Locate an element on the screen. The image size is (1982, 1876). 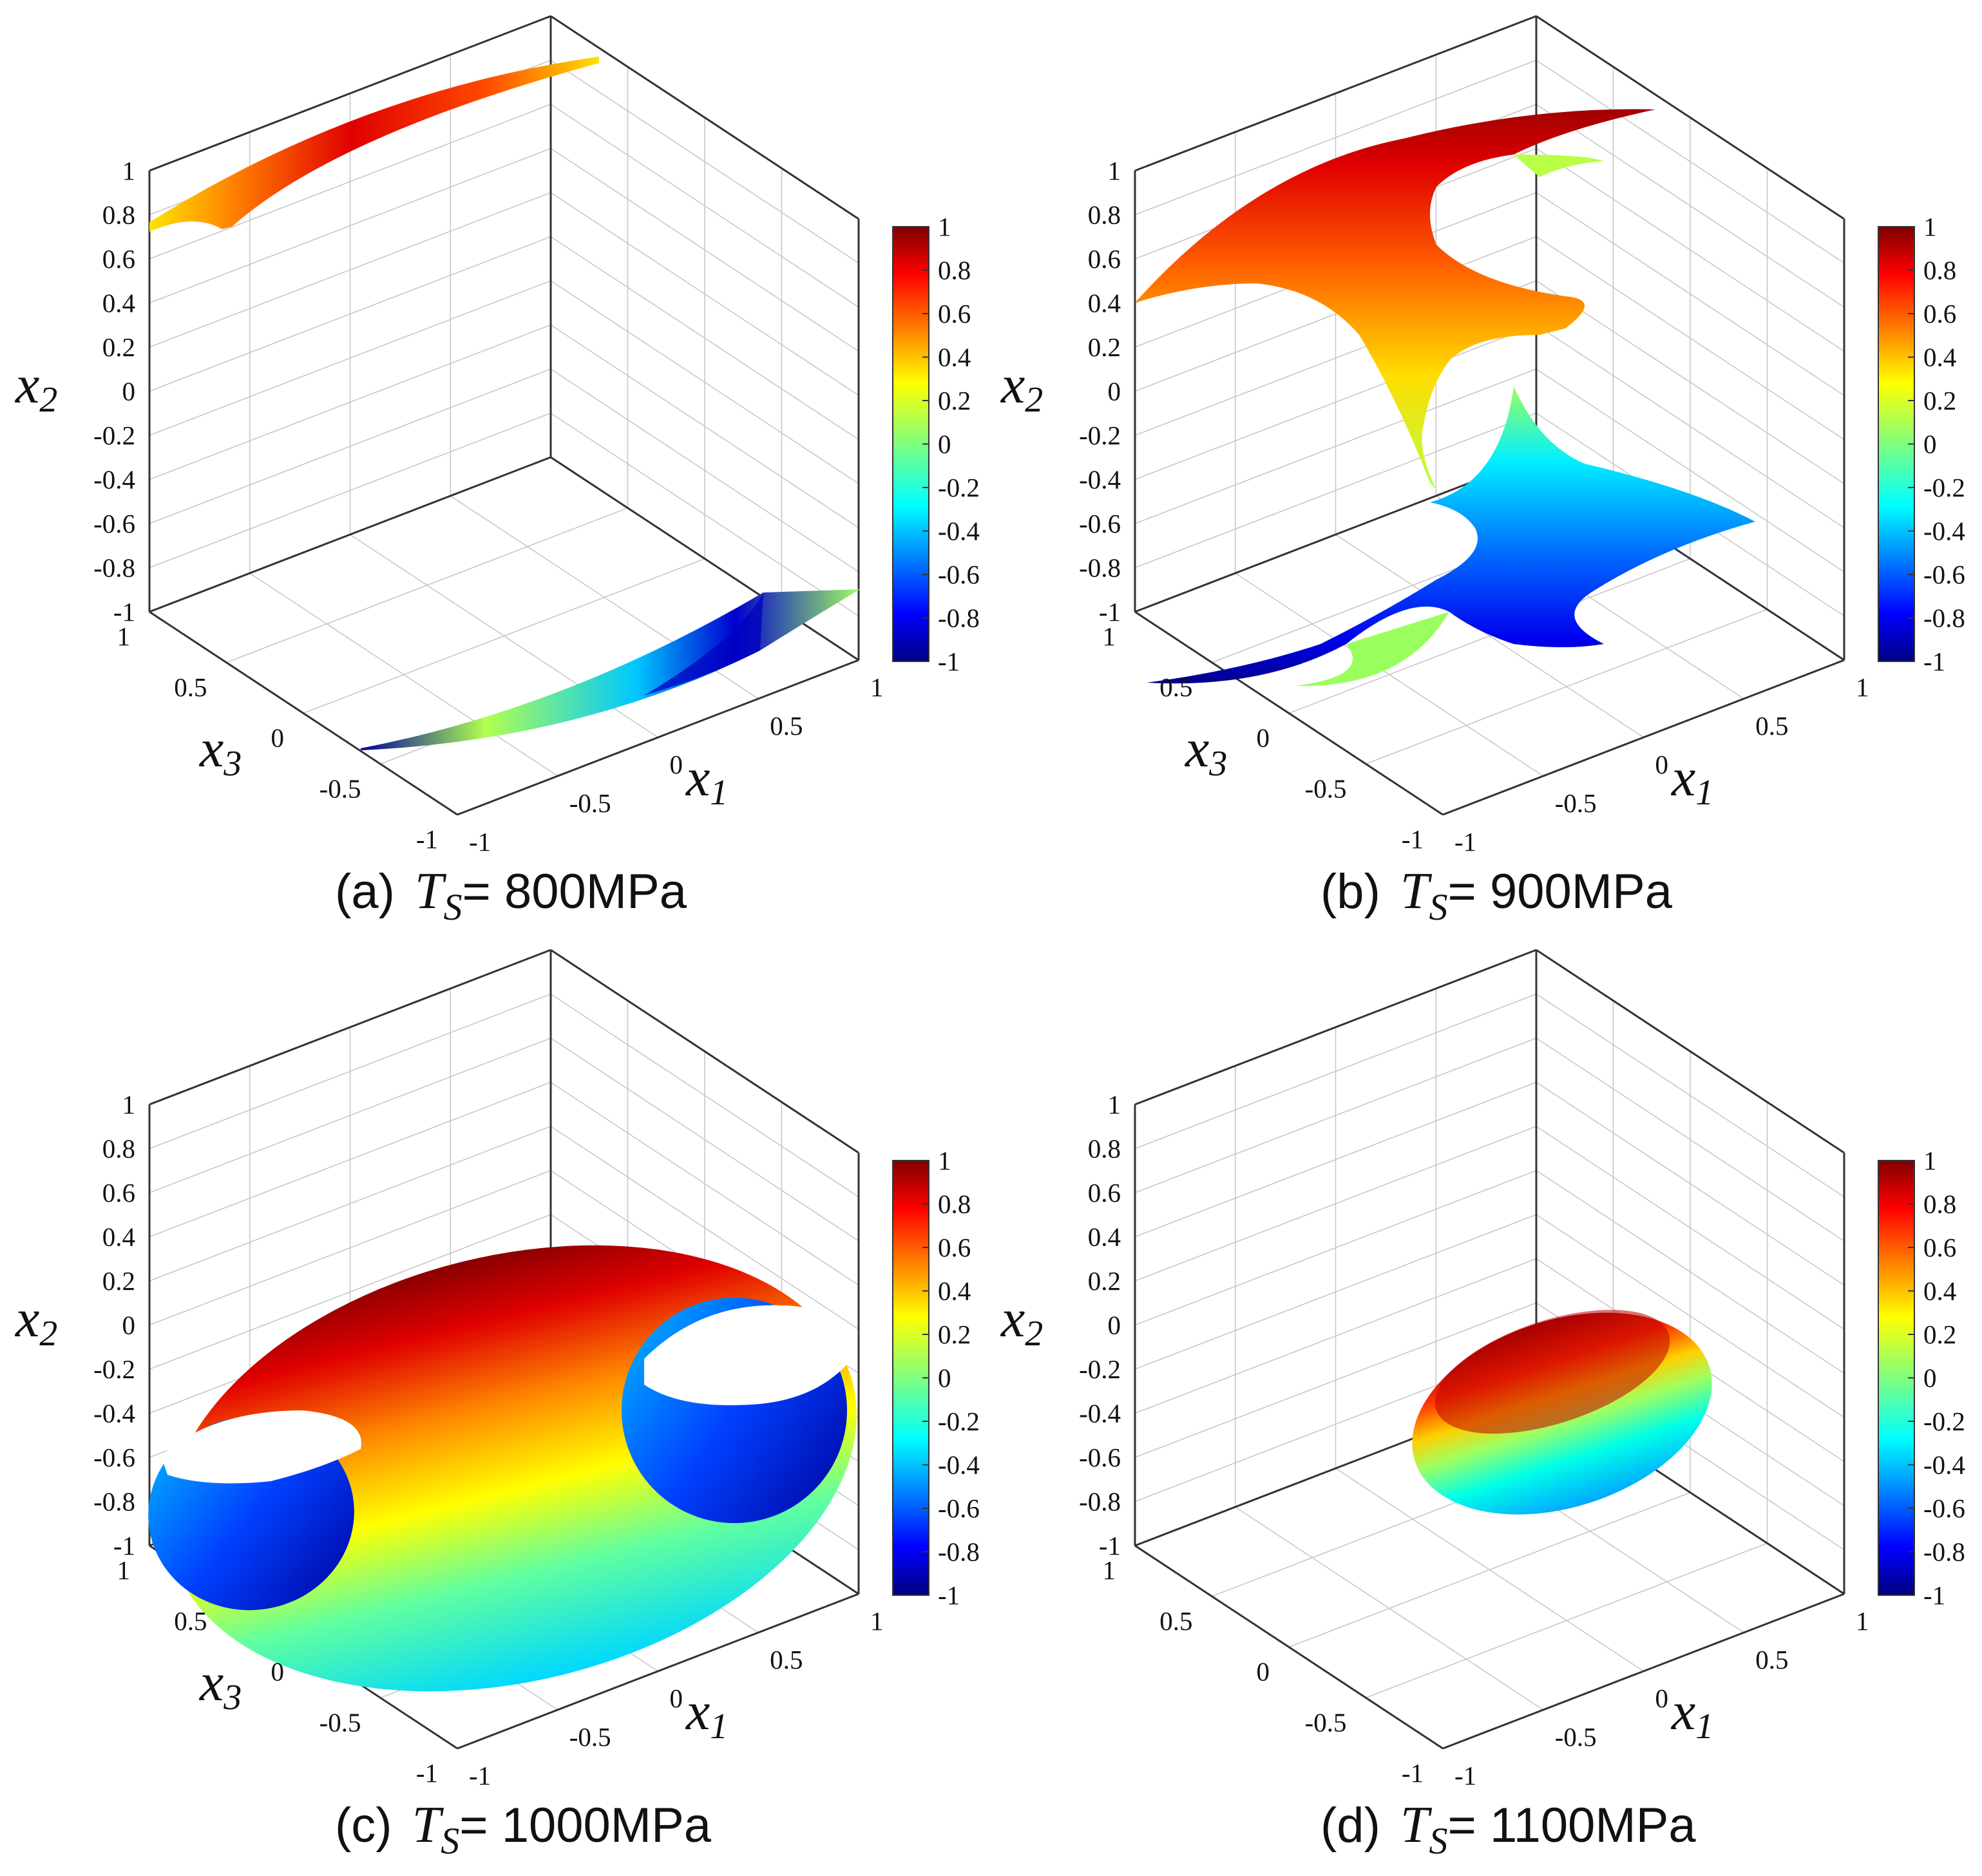
x3-tick-label: -0.5 is located at coordinates (1326, 1722).